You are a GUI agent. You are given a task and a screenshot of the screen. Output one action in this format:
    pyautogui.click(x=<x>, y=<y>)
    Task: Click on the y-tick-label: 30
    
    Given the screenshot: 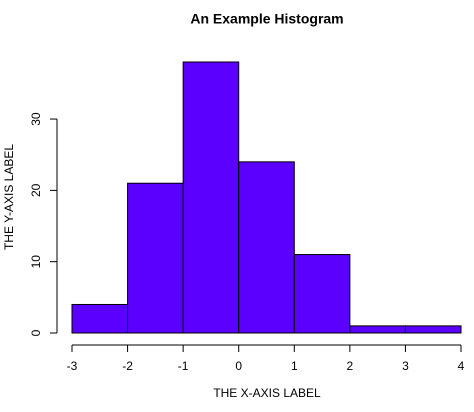 What is the action you would take?
    pyautogui.click(x=36, y=119)
    